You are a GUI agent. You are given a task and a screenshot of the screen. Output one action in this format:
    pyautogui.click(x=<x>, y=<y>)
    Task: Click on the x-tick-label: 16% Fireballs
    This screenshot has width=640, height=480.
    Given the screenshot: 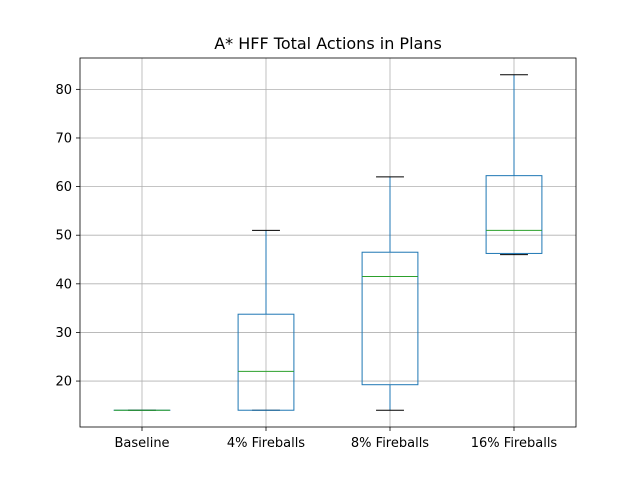 What is the action you would take?
    pyautogui.click(x=514, y=443)
    